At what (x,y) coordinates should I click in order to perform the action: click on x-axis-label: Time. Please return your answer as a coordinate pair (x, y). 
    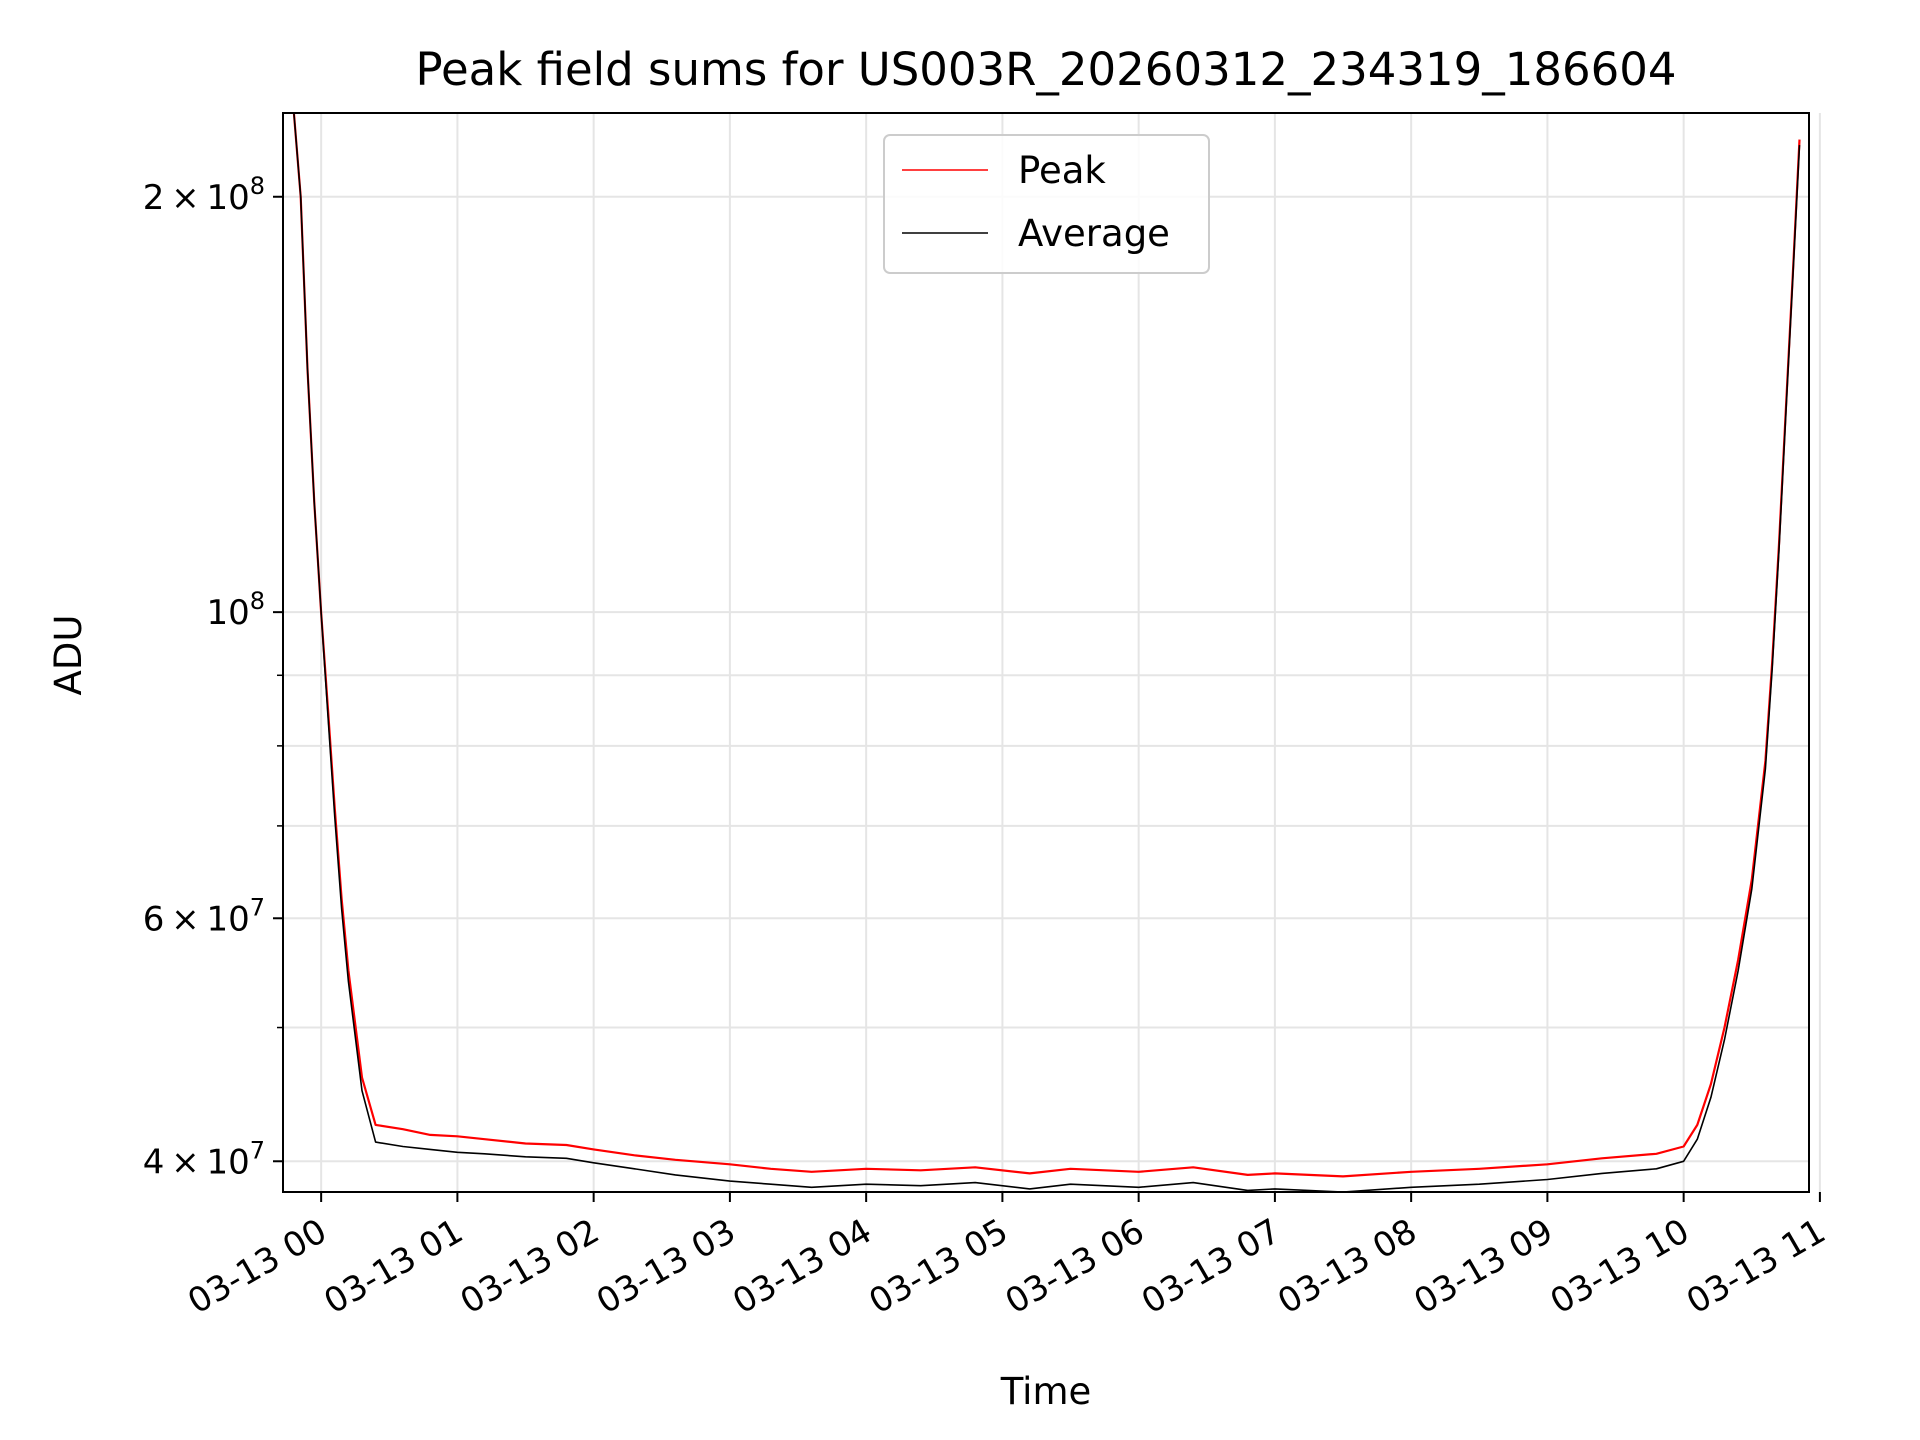
    Looking at the image, I should click on (1046, 1391).